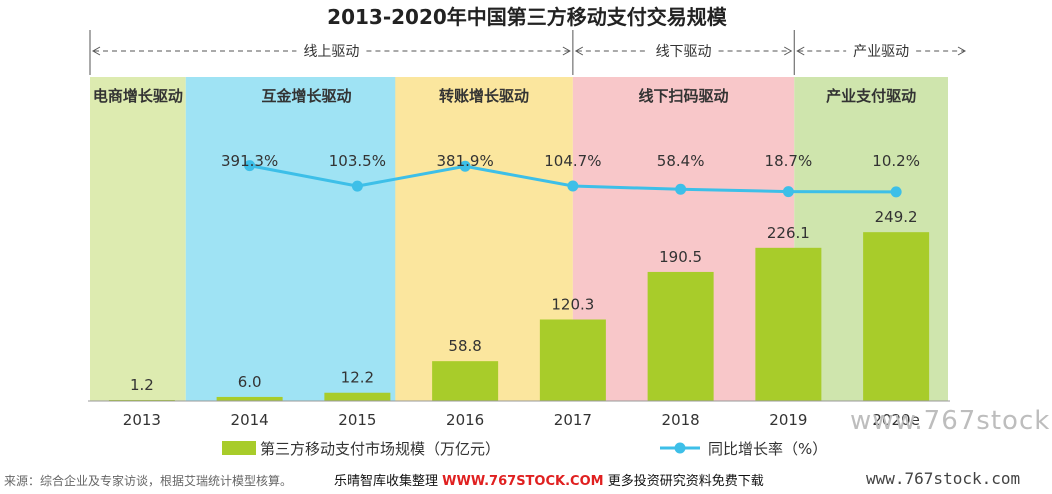 Image resolution: width=1052 pixels, height=494 pixels. What do you see at coordinates (357, 186) in the screenshot?
I see `growth-point-2015` at bounding box center [357, 186].